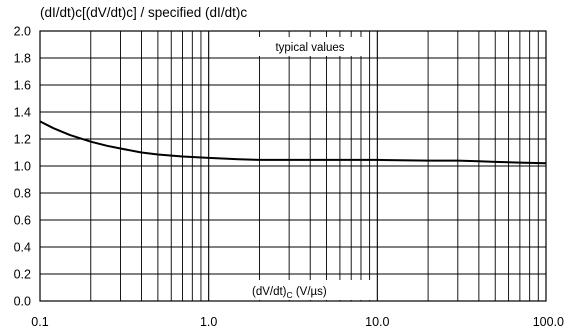 The image size is (565, 333). Describe the element at coordinates (22, 302) in the screenshot. I see `y-tick-label: 0.0` at that location.